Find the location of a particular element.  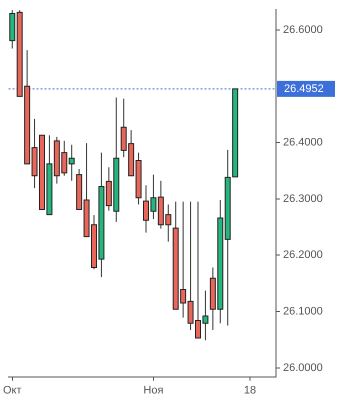

ref-line-label: 26.4952 is located at coordinates (304, 88).